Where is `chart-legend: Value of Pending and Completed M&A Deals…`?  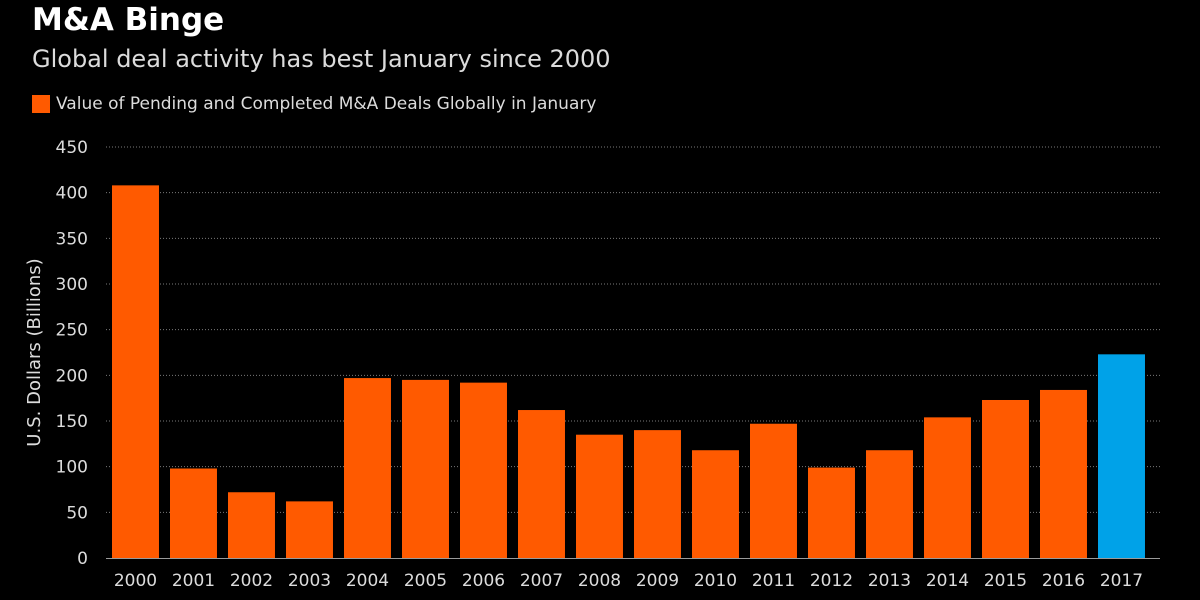 chart-legend: Value of Pending and Completed M&A Deals… is located at coordinates (314, 104).